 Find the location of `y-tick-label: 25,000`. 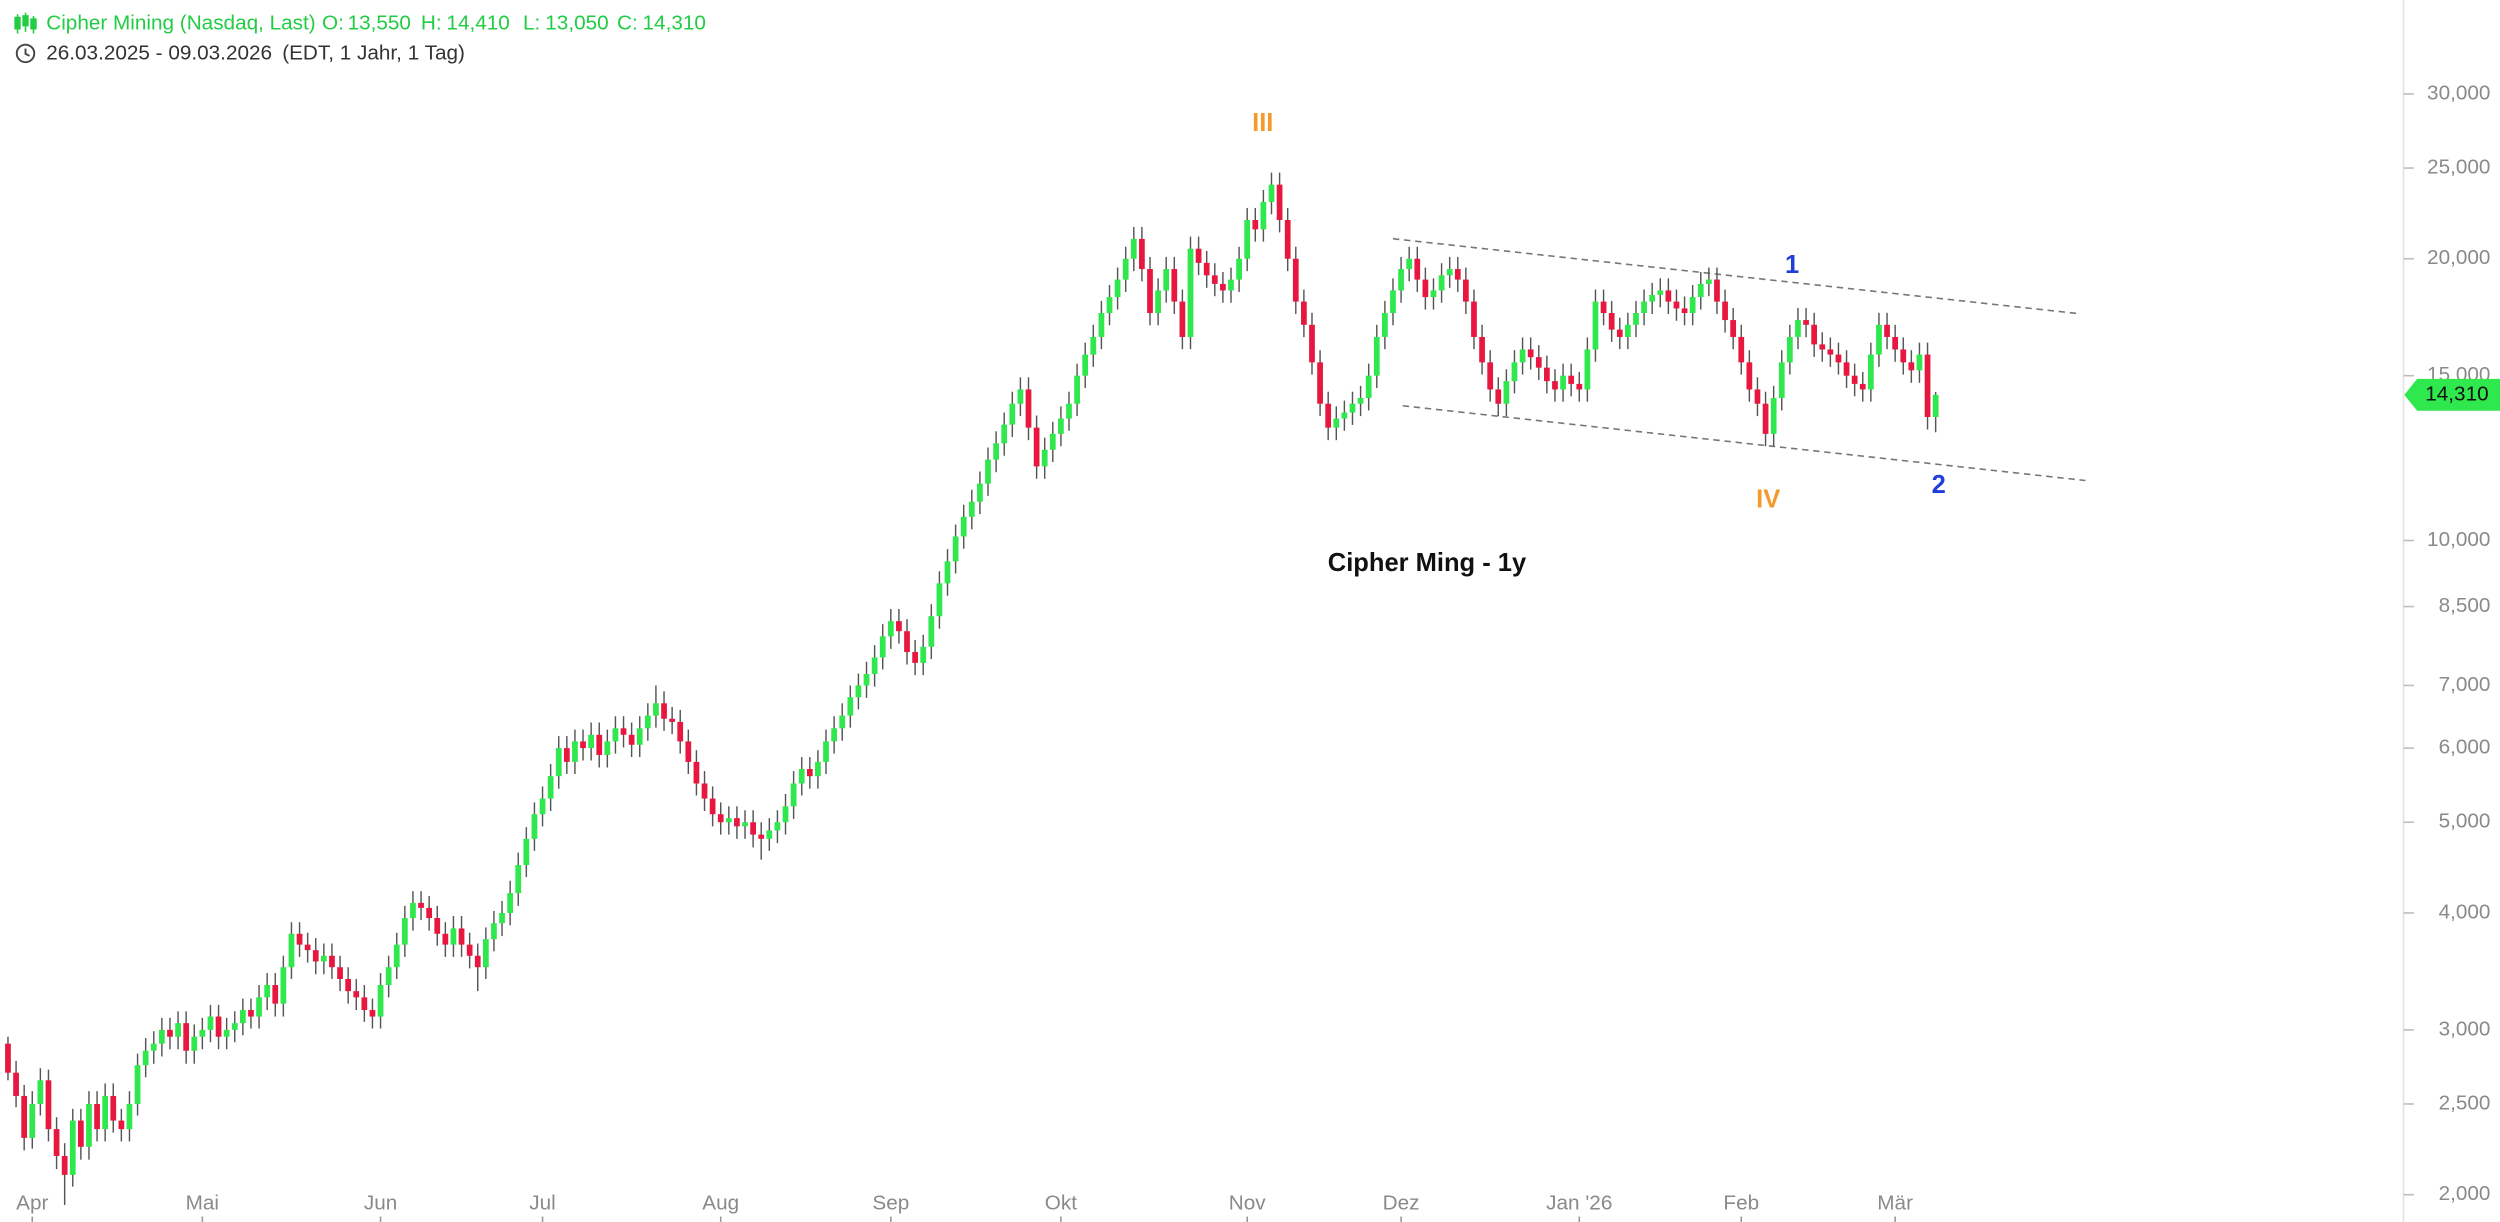

y-tick-label: 25,000 is located at coordinates (2458, 167).